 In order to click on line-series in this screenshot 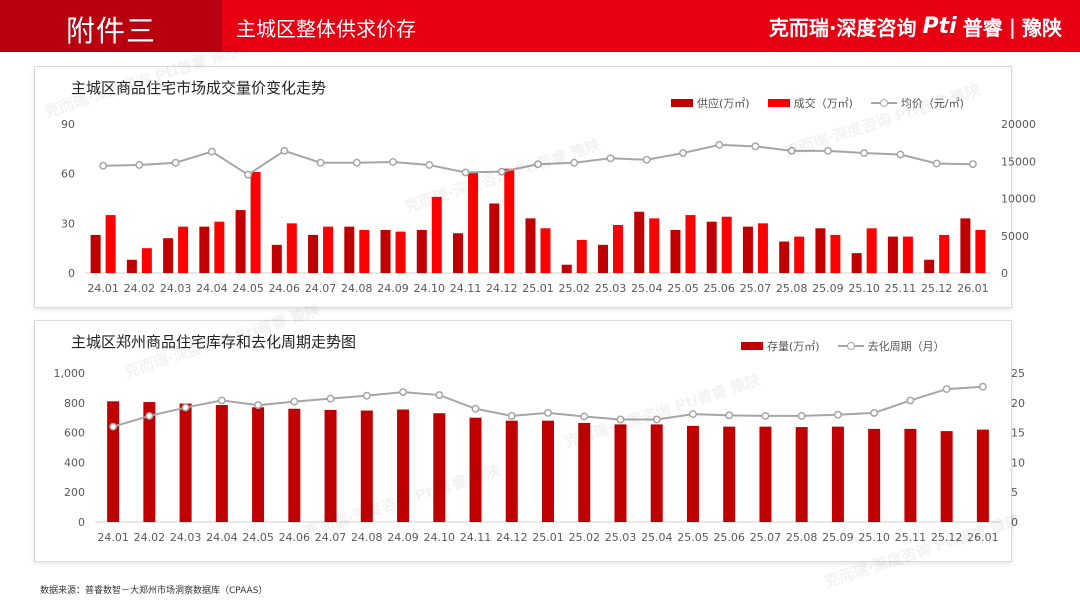, I will do `click(547, 406)`.